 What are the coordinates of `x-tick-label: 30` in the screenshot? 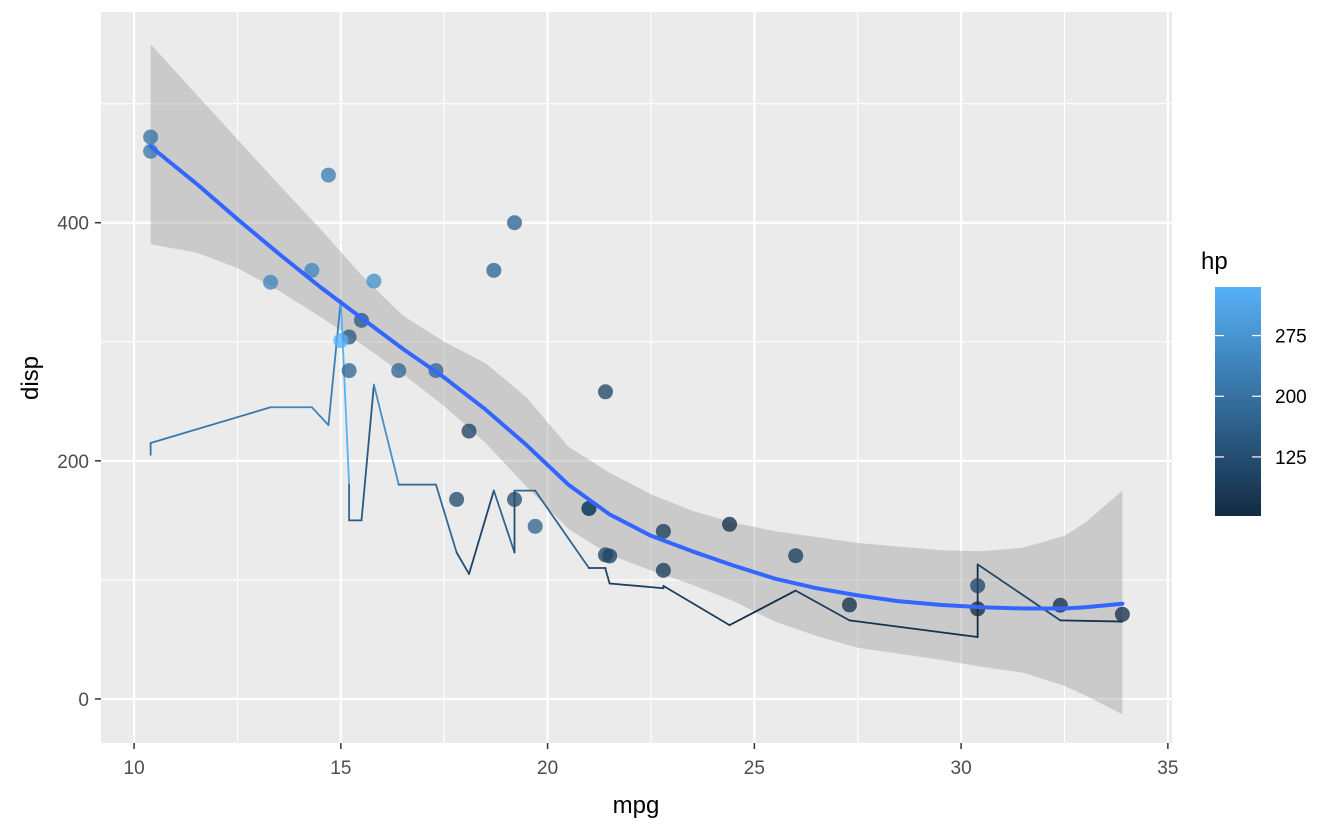 It's located at (961, 768).